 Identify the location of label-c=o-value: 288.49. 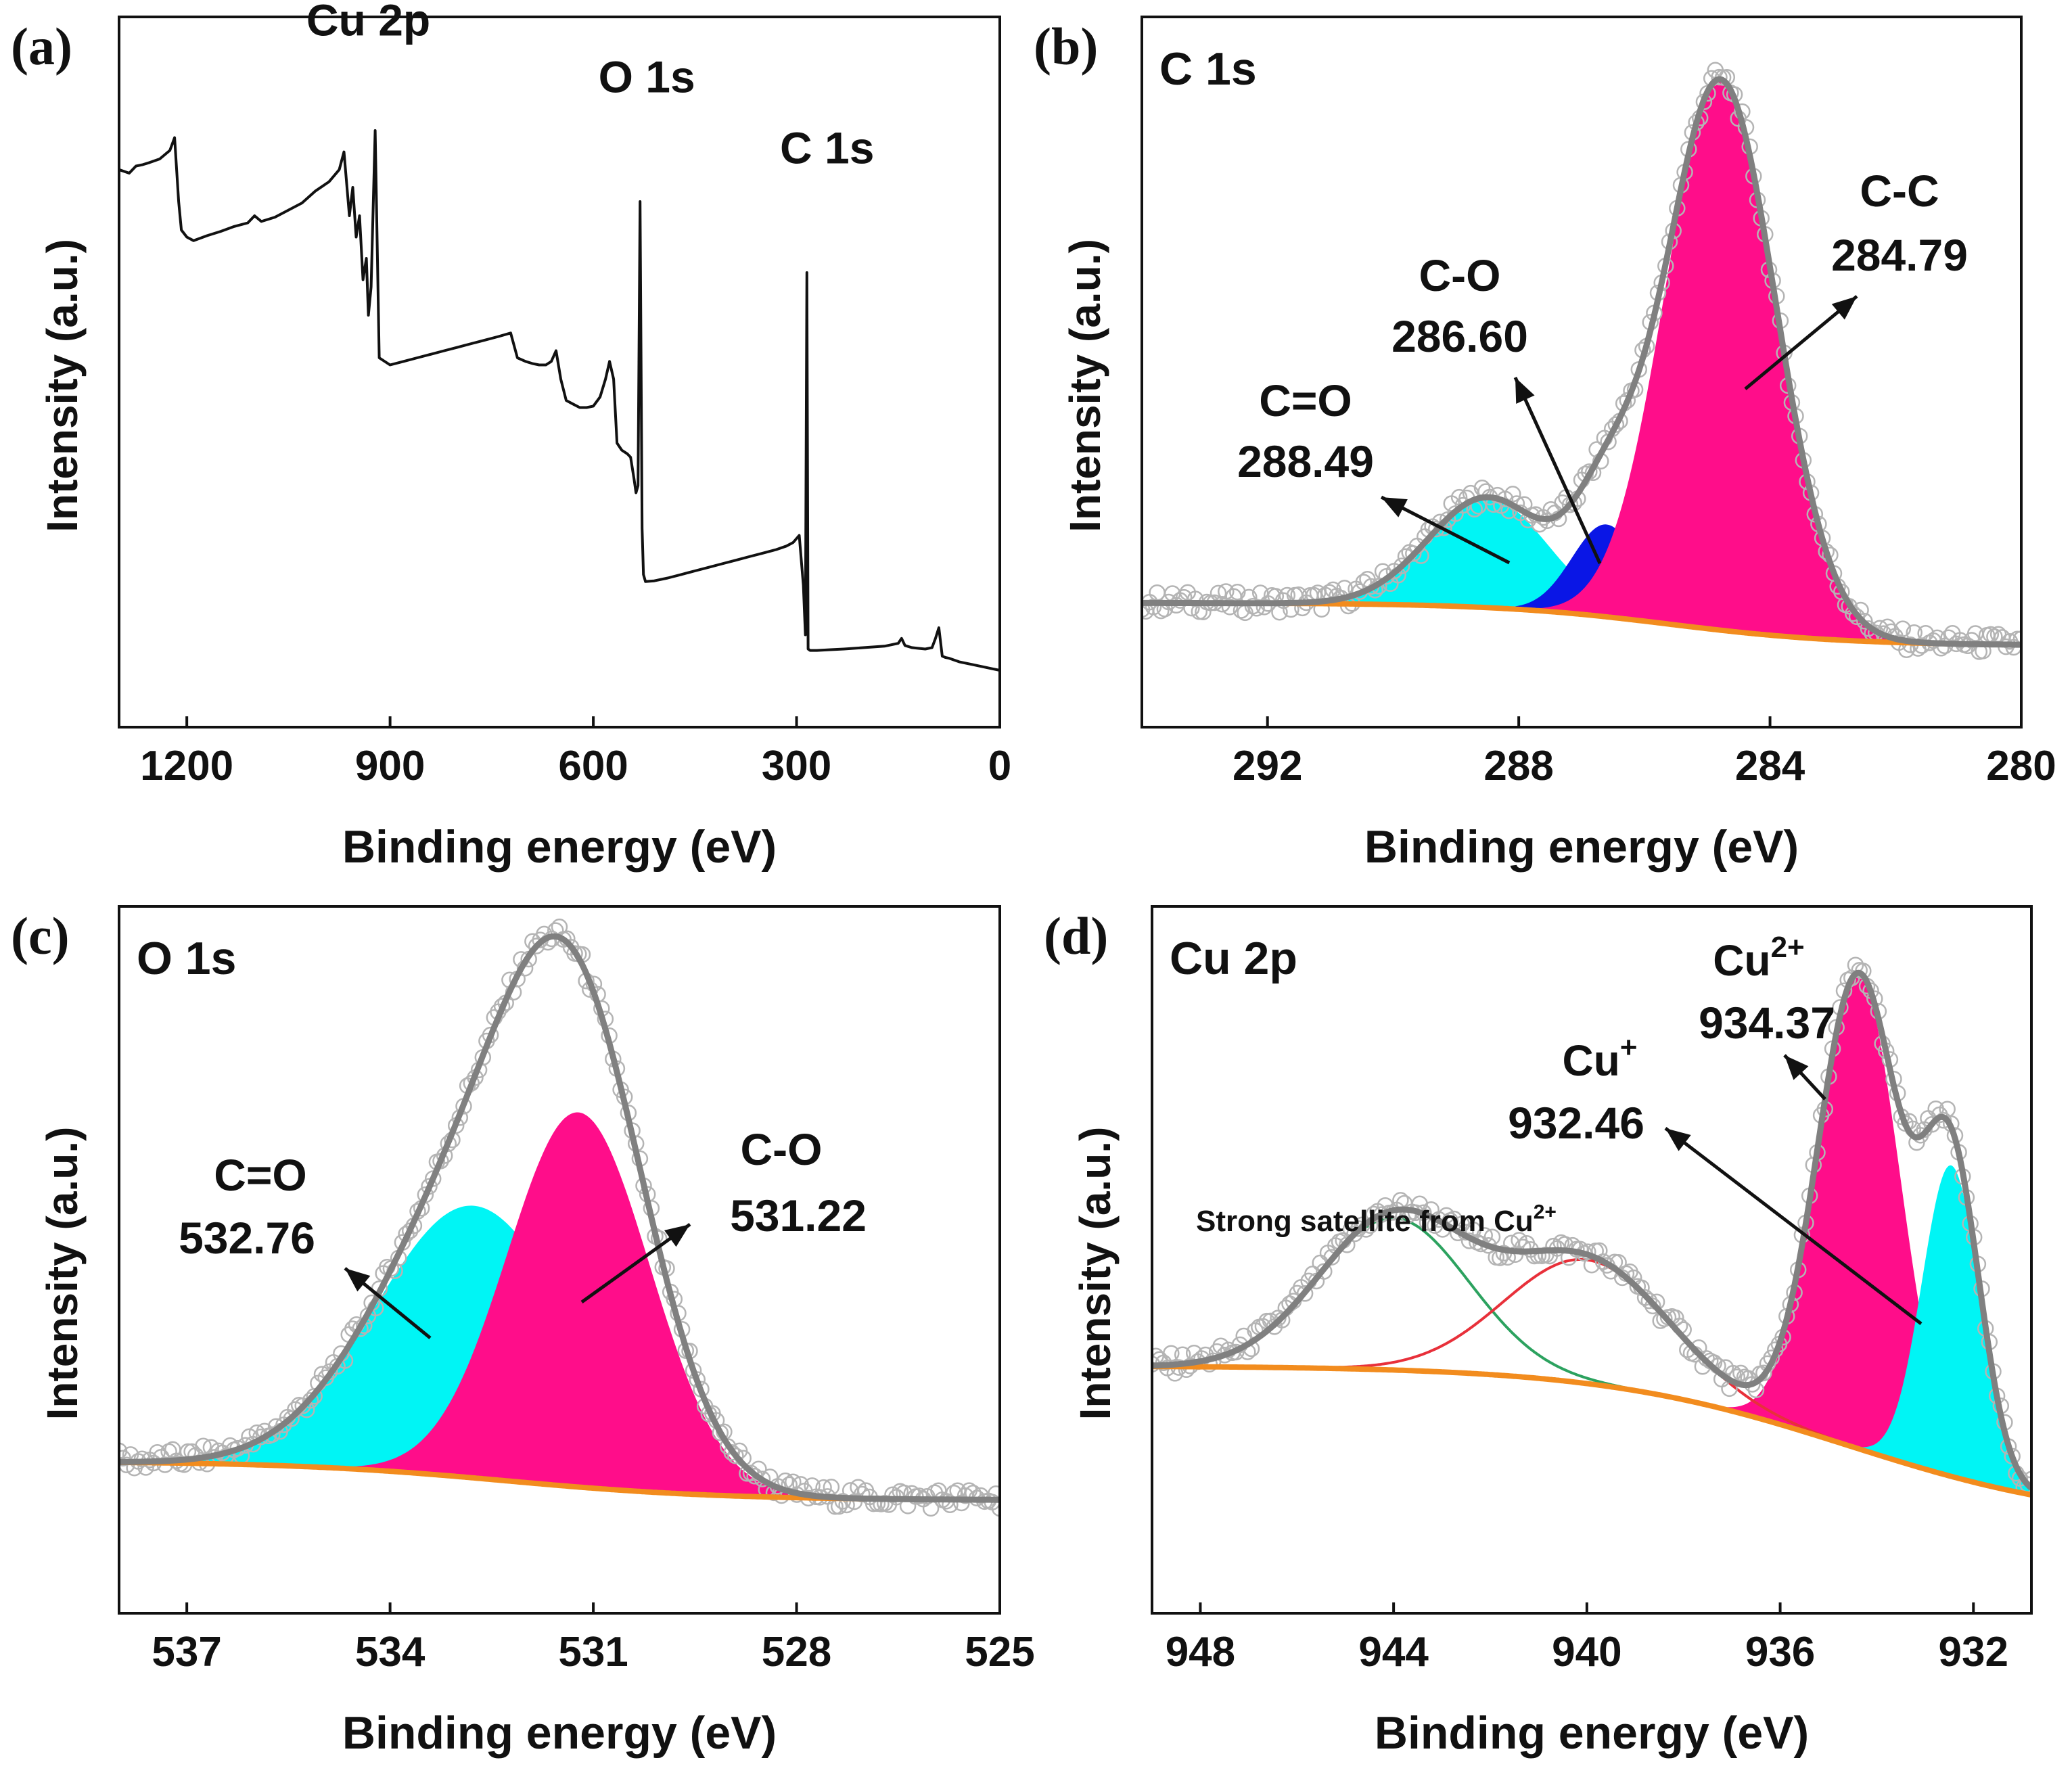
(1305, 461).